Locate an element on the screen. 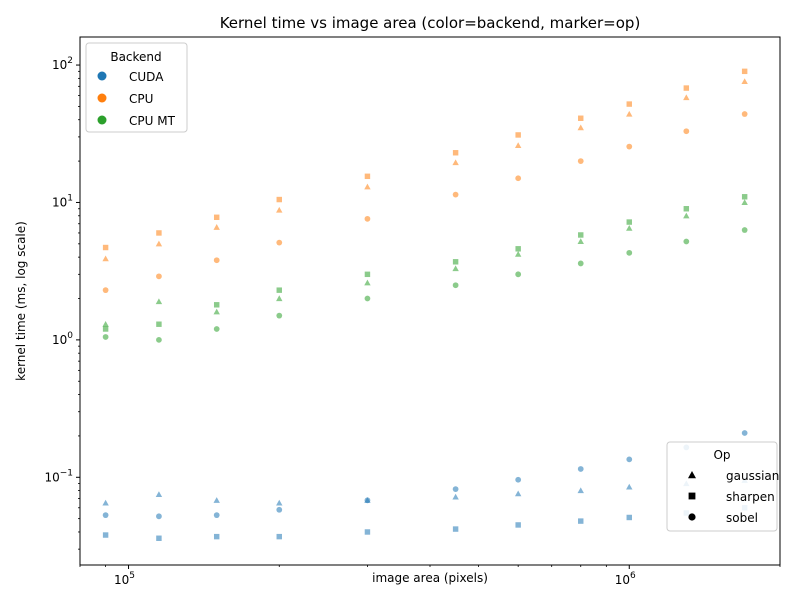 Image resolution: width=800 pixels, height=600 pixels. legend-label: CPU is located at coordinates (141, 99).